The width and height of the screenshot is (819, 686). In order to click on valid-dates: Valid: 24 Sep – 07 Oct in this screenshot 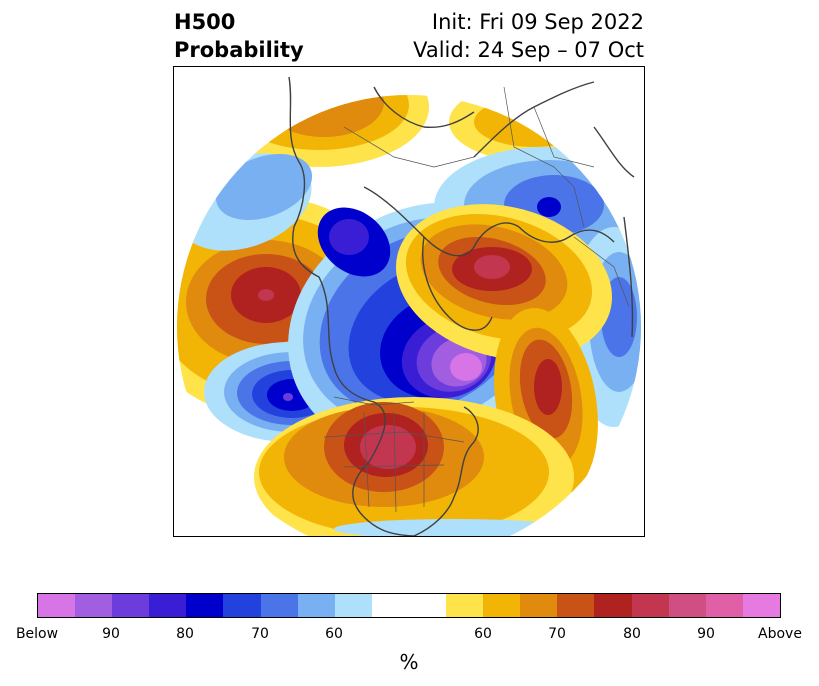, I will do `click(528, 50)`.